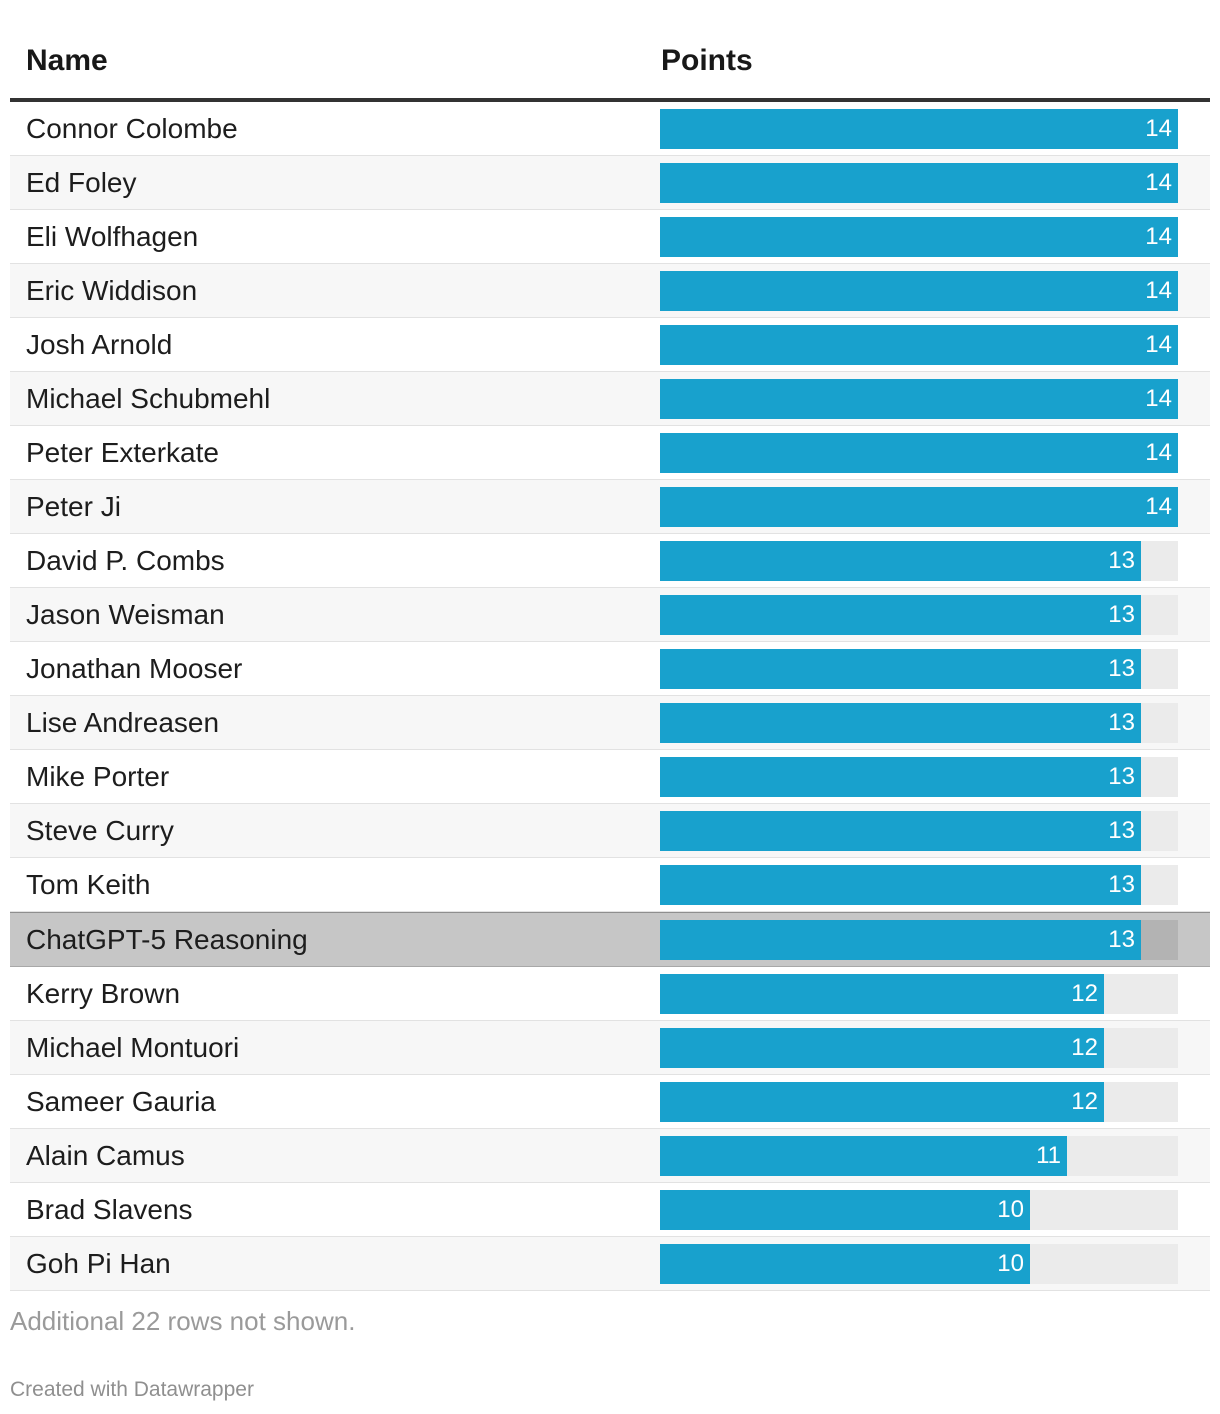 This screenshot has width=1220, height=1414. I want to click on table-row: Connor Colombe 14, so click(610, 129).